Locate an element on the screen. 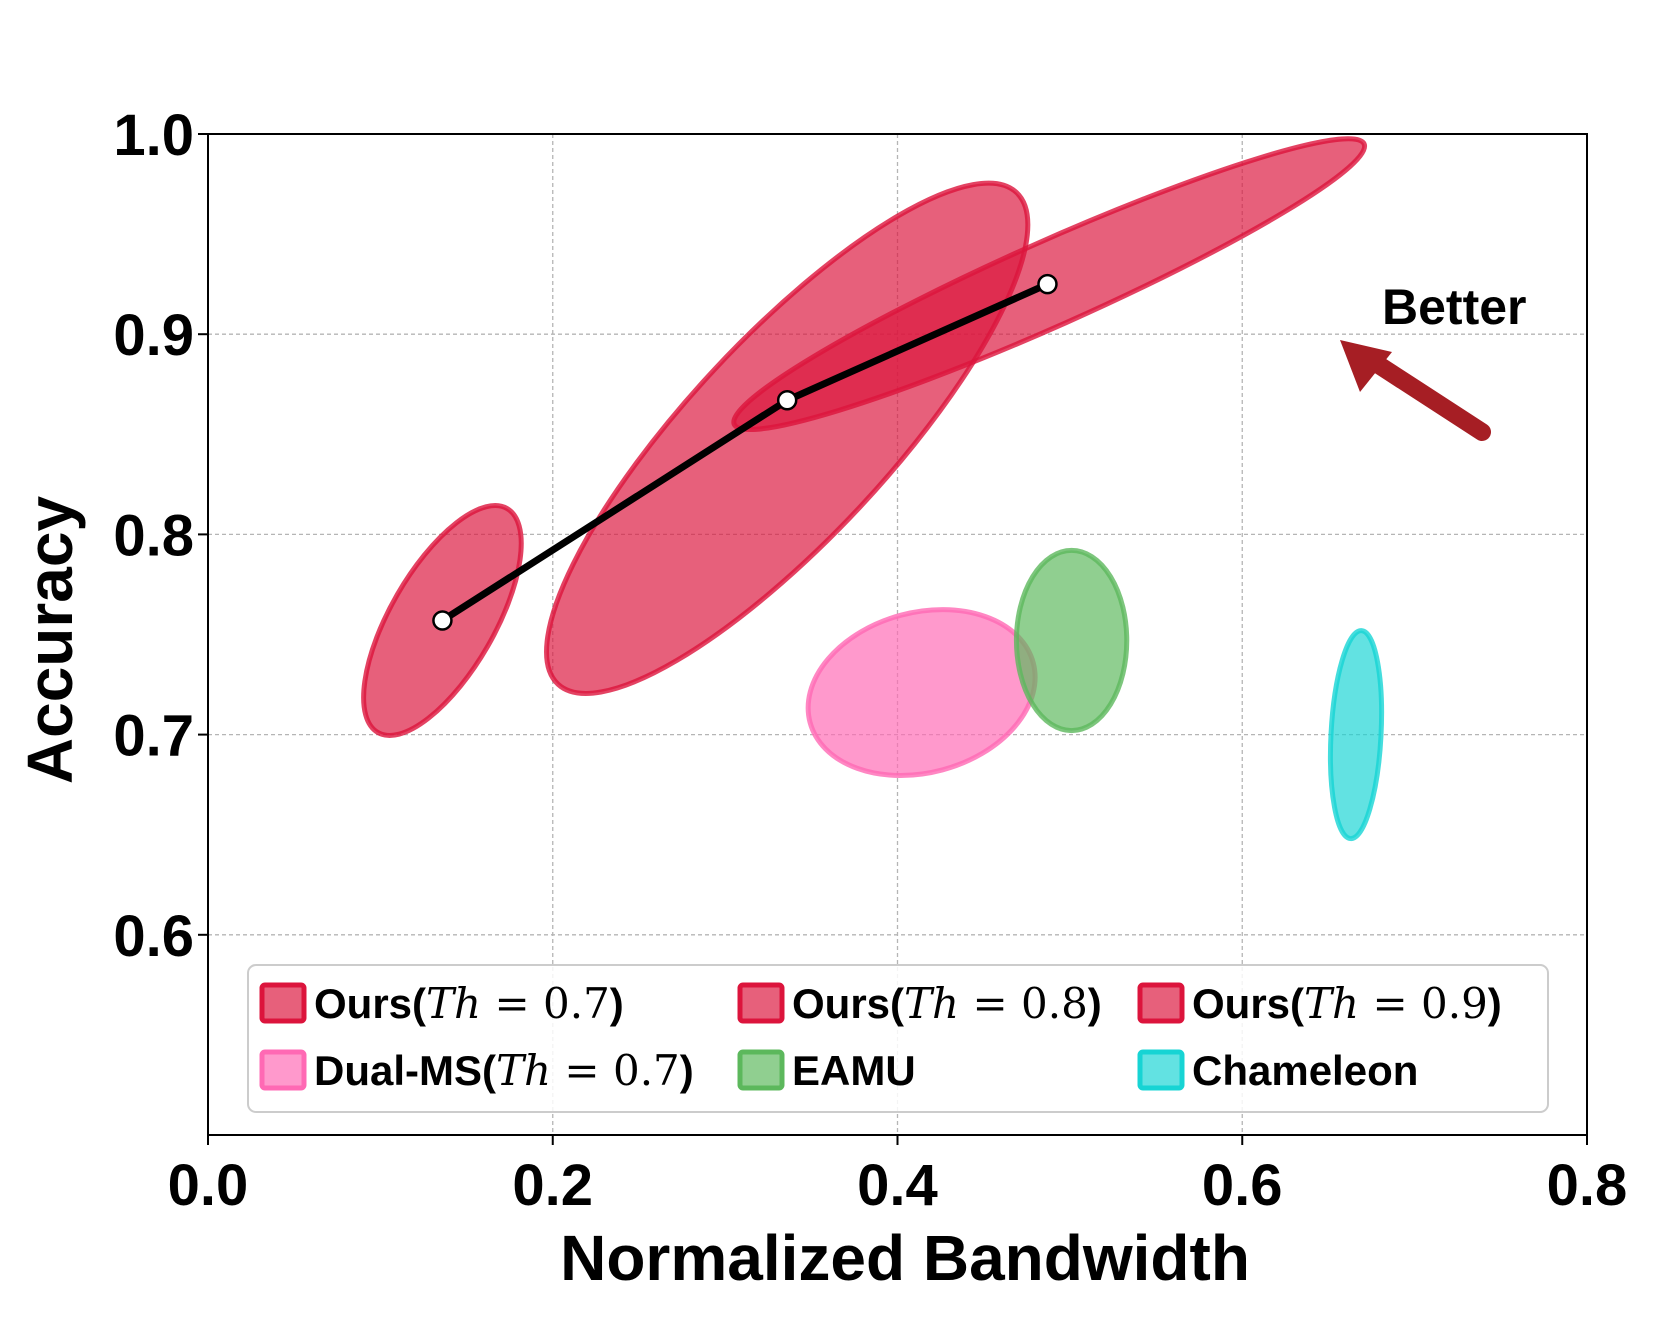  x-tick-label: 0.2 is located at coordinates (552, 1185).